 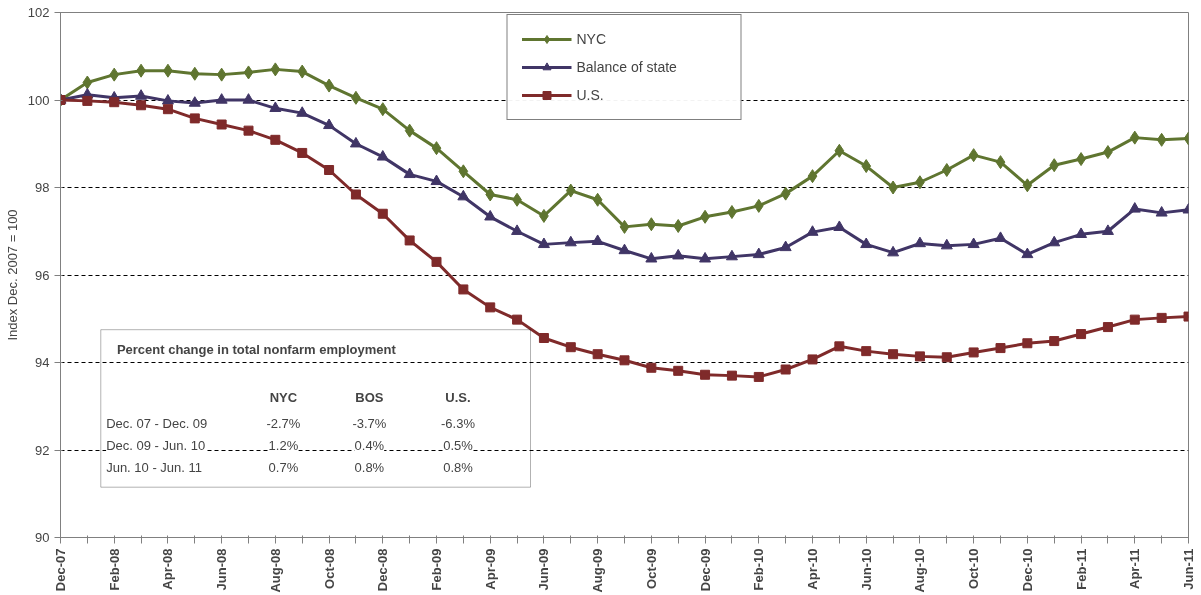 I want to click on x-tick-label: Apr-11, so click(x=1135, y=568).